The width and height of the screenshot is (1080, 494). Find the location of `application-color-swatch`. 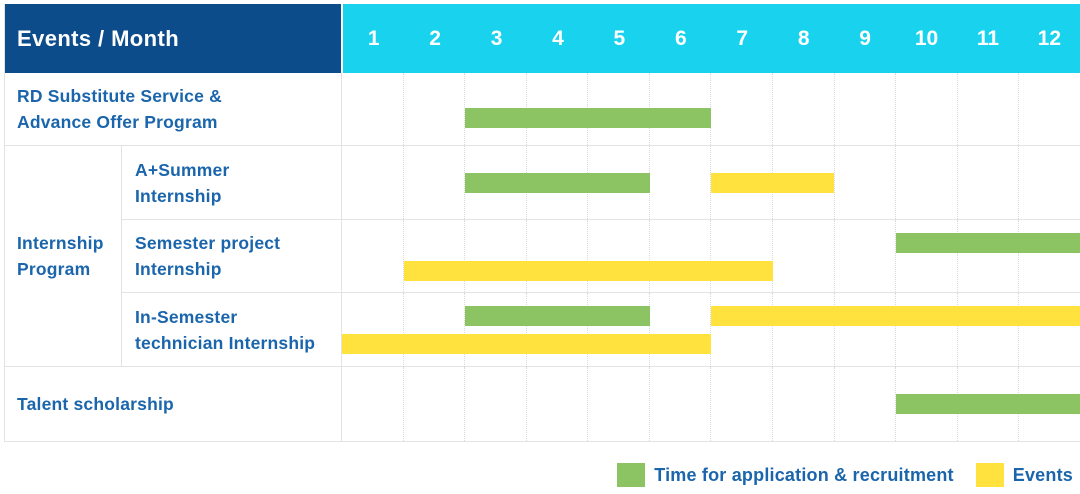

application-color-swatch is located at coordinates (631, 475).